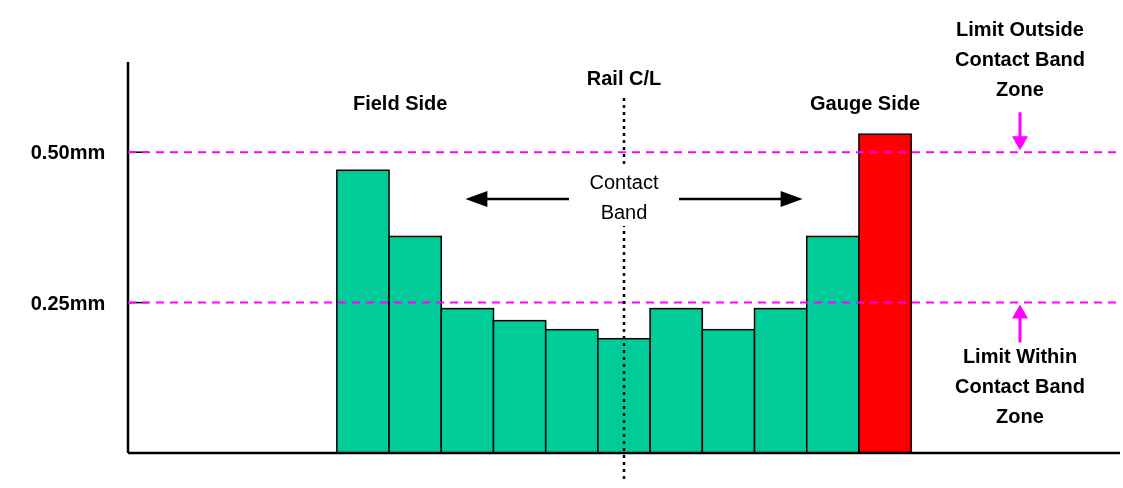 The height and width of the screenshot is (488, 1123). I want to click on annotation: Gauge Side, so click(865, 103).